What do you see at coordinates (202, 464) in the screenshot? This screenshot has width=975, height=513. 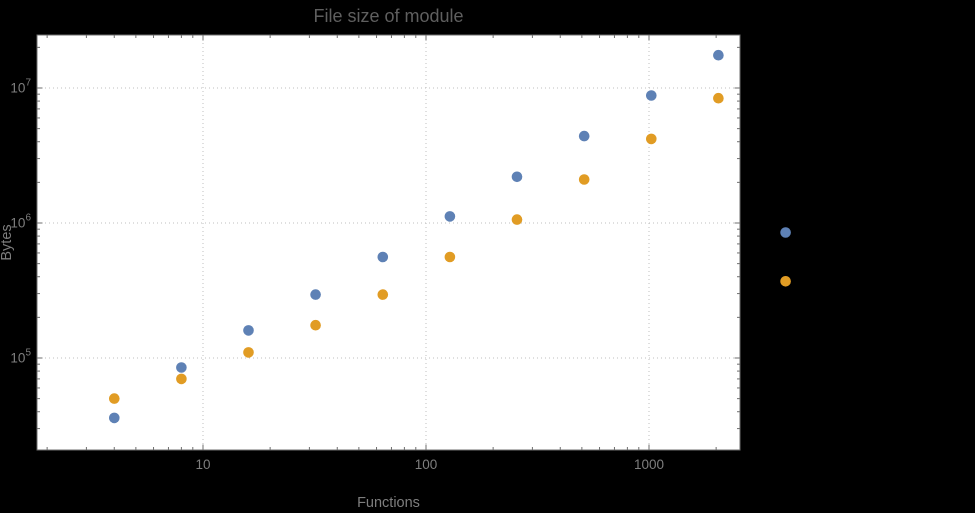 I see `x-tick-label: 10` at bounding box center [202, 464].